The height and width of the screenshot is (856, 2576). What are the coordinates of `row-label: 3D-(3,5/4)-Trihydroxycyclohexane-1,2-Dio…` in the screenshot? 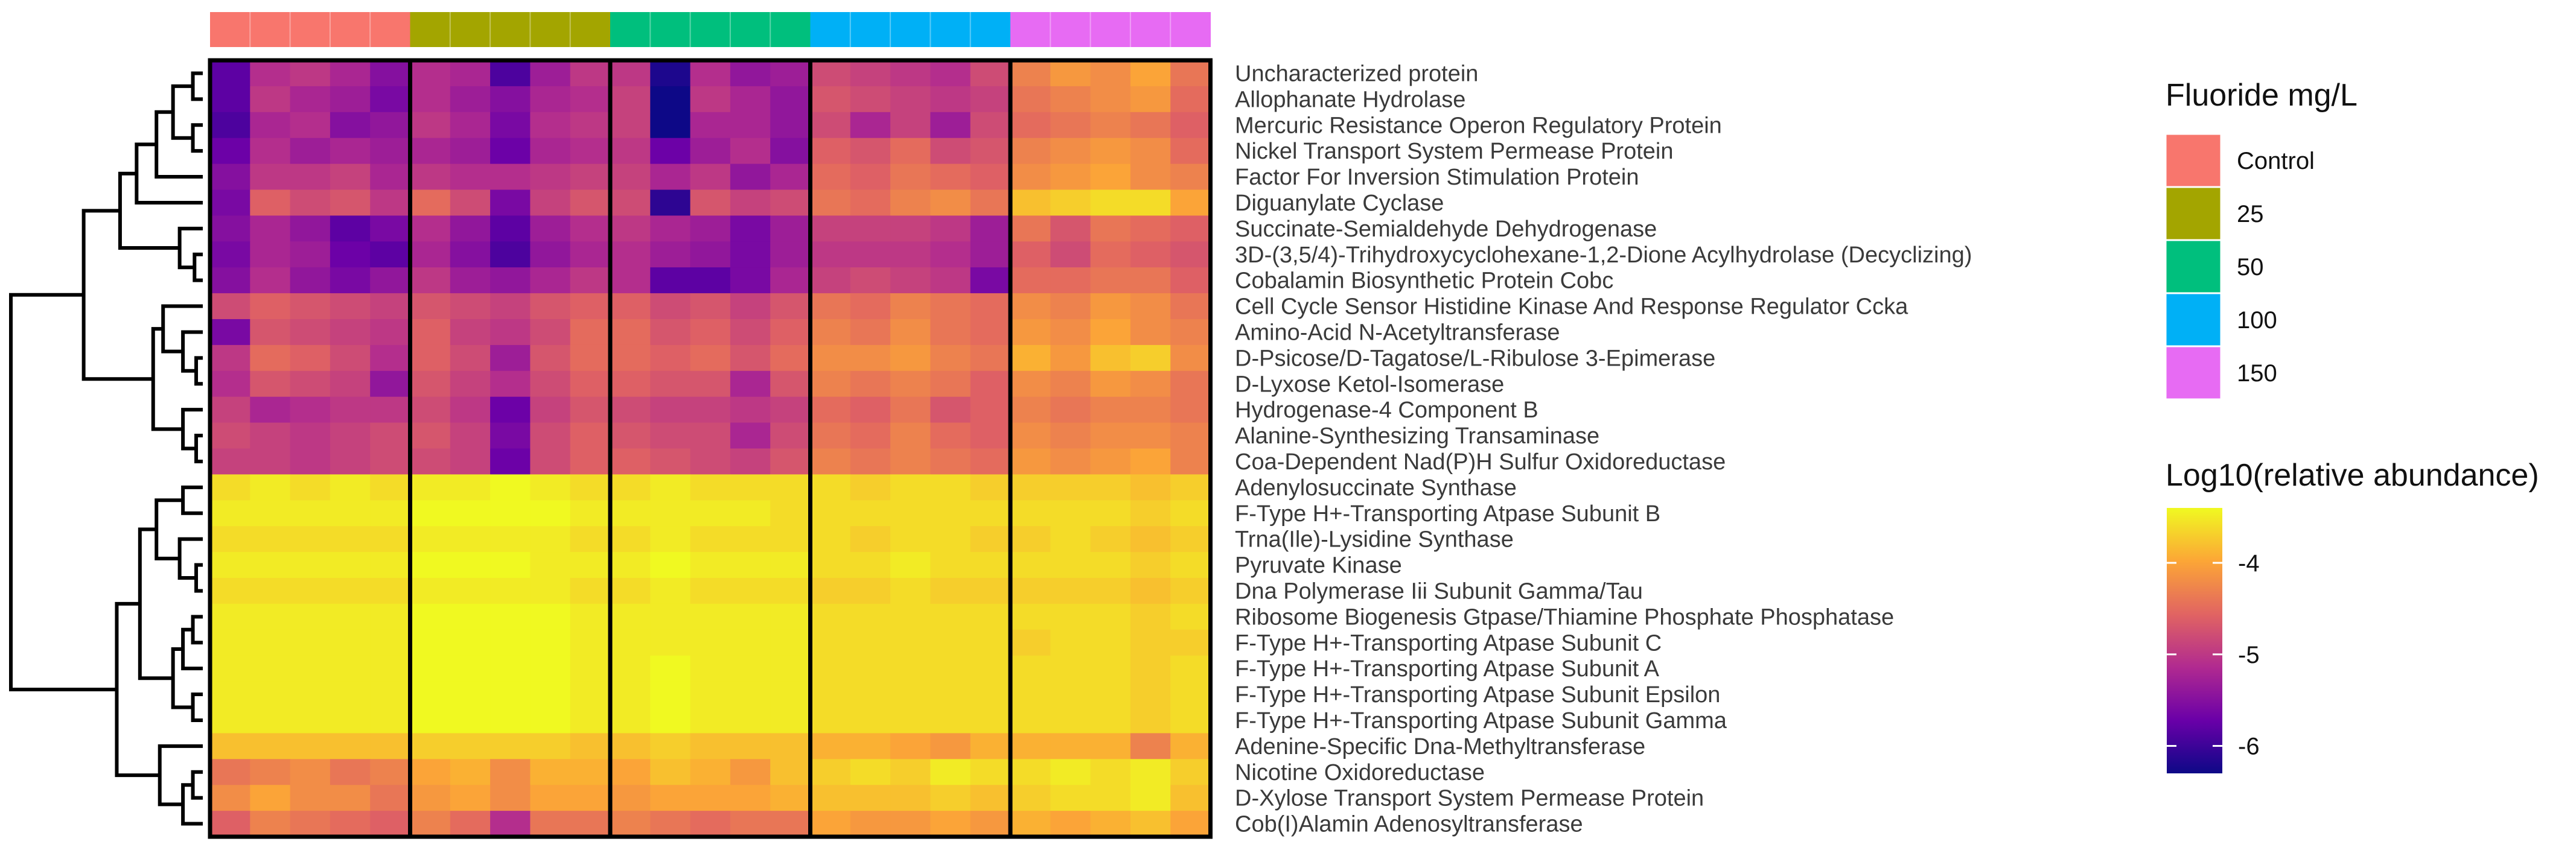 It's located at (1603, 255).